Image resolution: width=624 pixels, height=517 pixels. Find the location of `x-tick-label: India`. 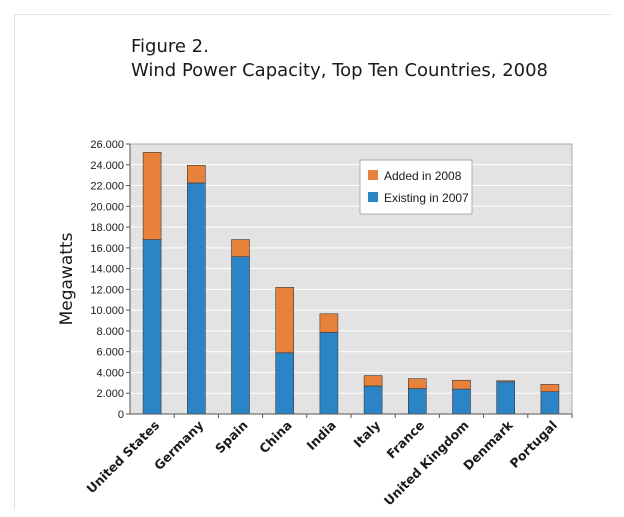

x-tick-label: India is located at coordinates (322, 436).